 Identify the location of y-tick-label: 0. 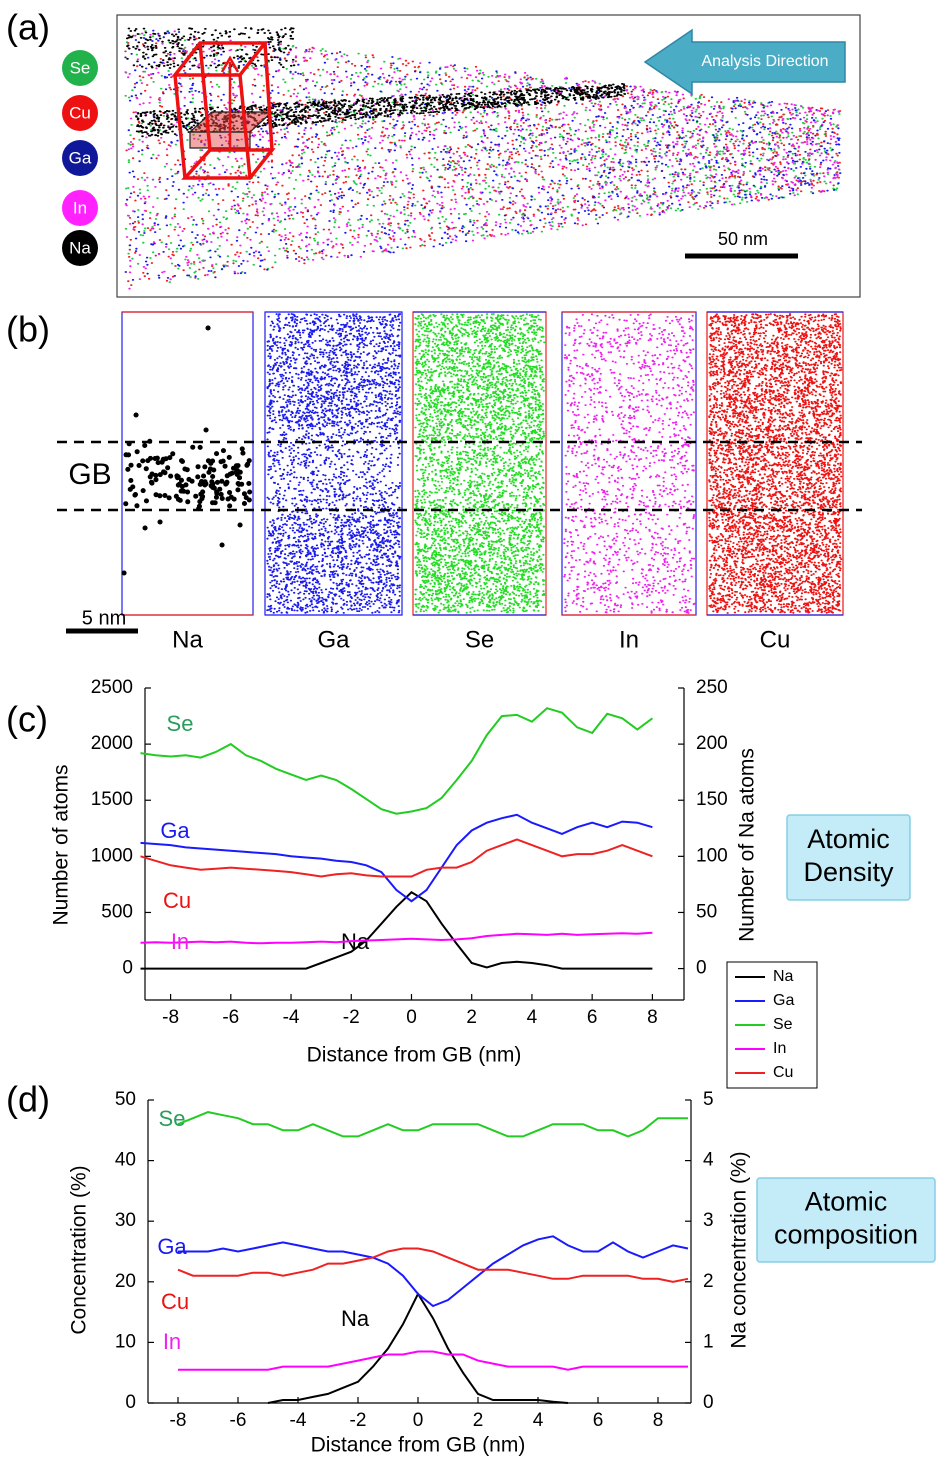
(127, 968).